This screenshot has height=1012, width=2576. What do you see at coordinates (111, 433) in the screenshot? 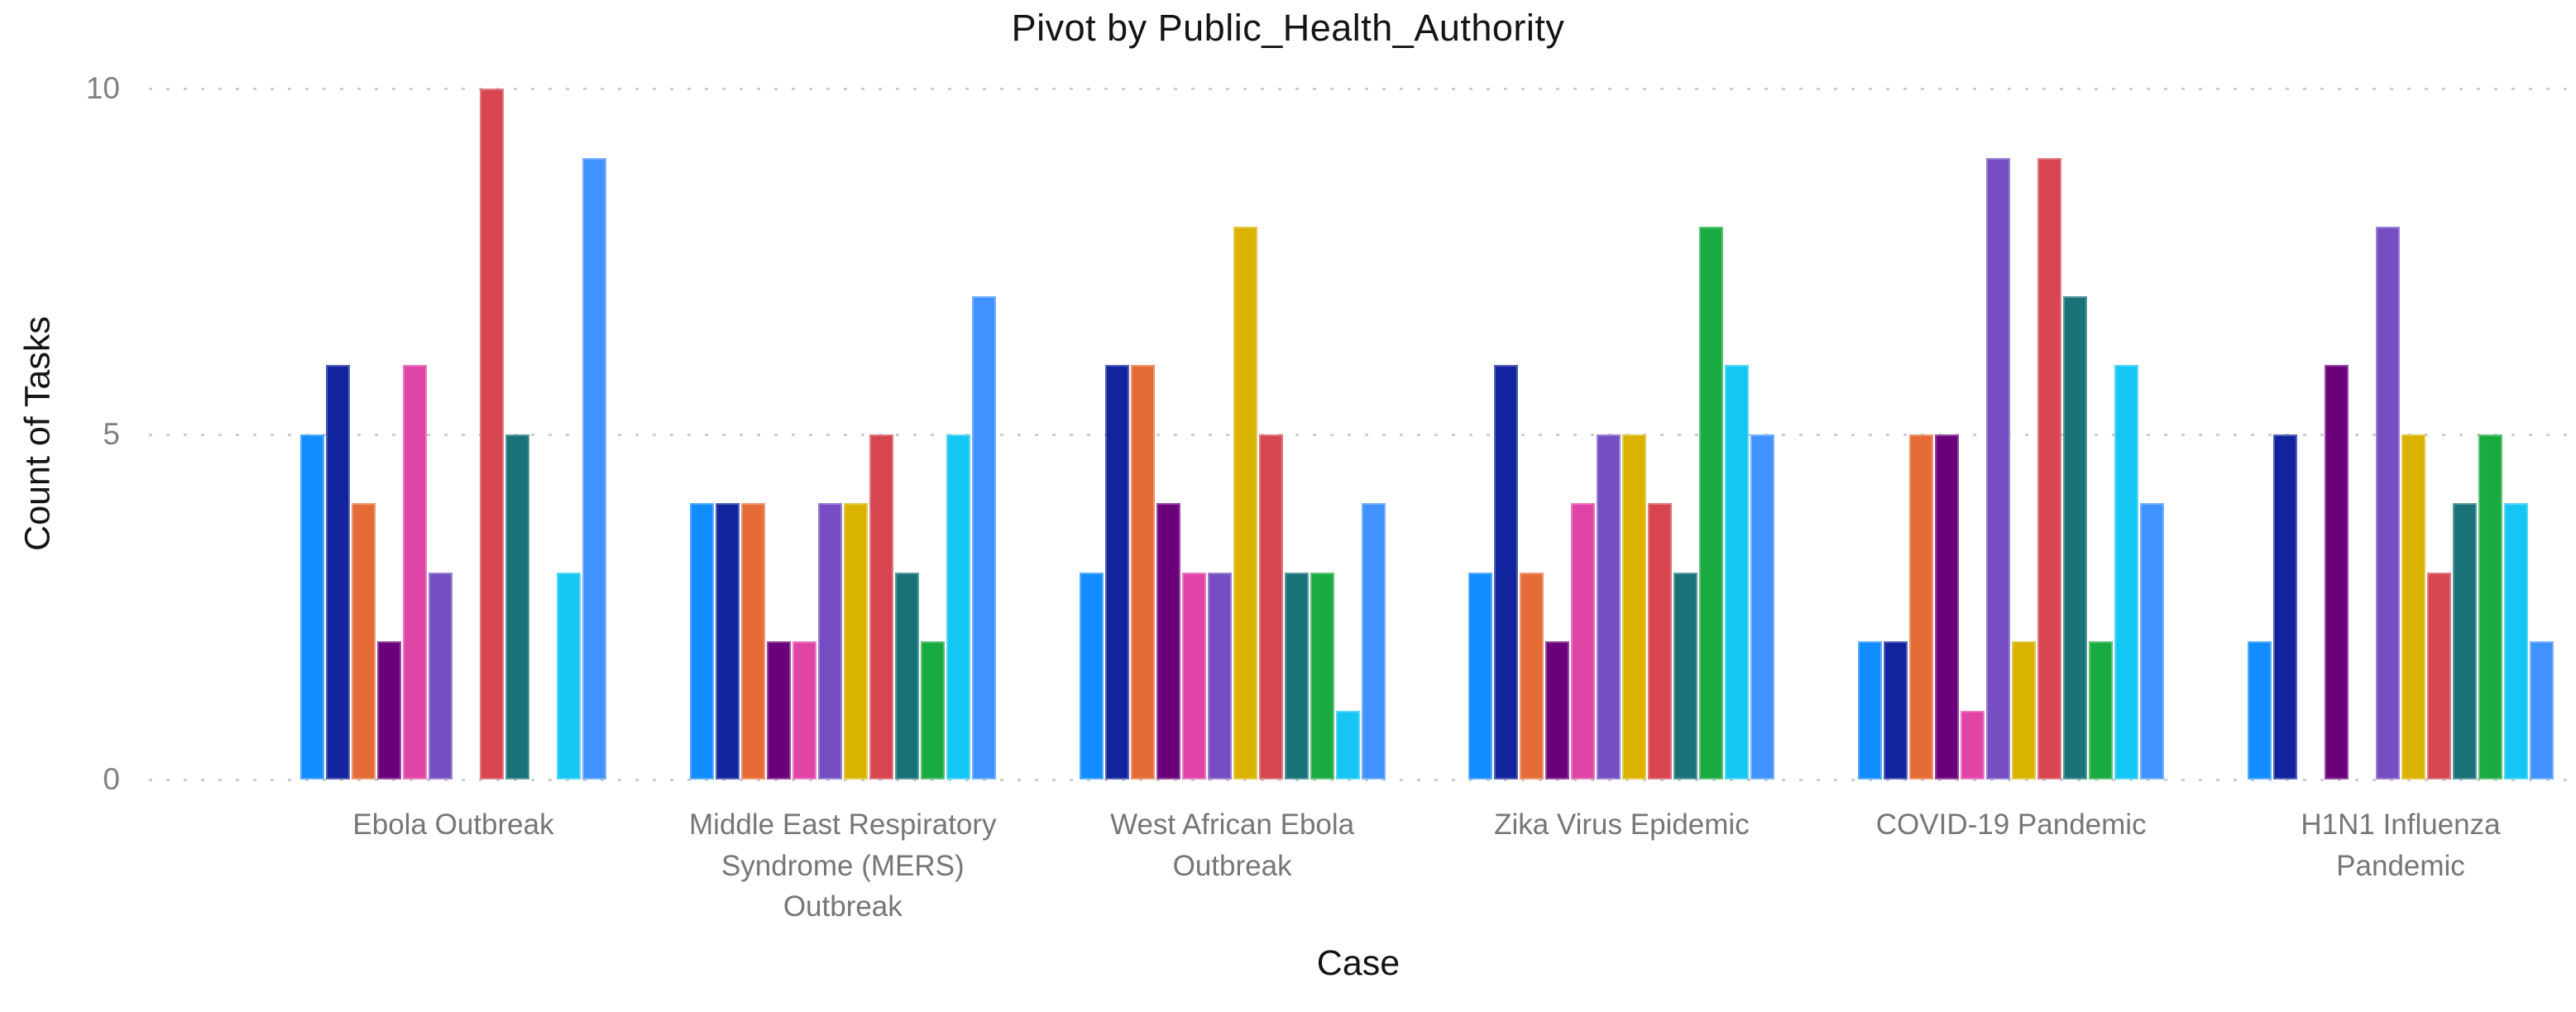
I see `y-tick-label: 5` at bounding box center [111, 433].